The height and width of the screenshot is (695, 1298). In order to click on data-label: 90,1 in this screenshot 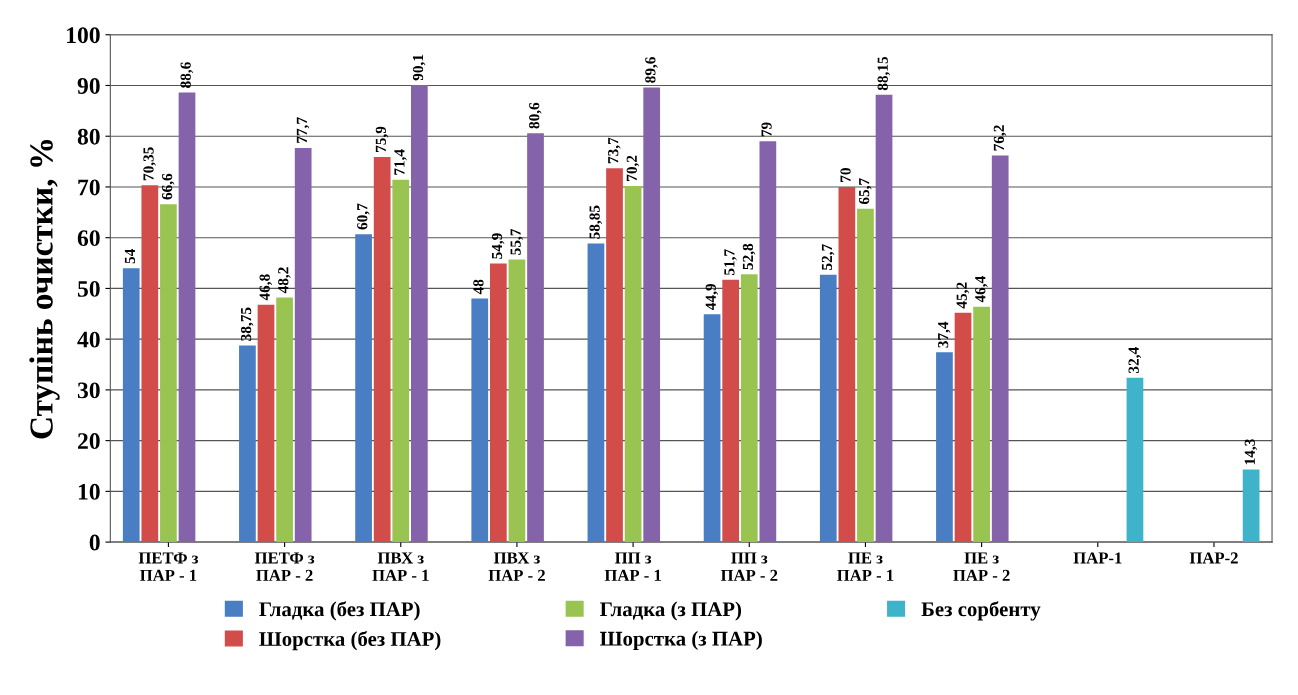, I will do `click(419, 67)`.